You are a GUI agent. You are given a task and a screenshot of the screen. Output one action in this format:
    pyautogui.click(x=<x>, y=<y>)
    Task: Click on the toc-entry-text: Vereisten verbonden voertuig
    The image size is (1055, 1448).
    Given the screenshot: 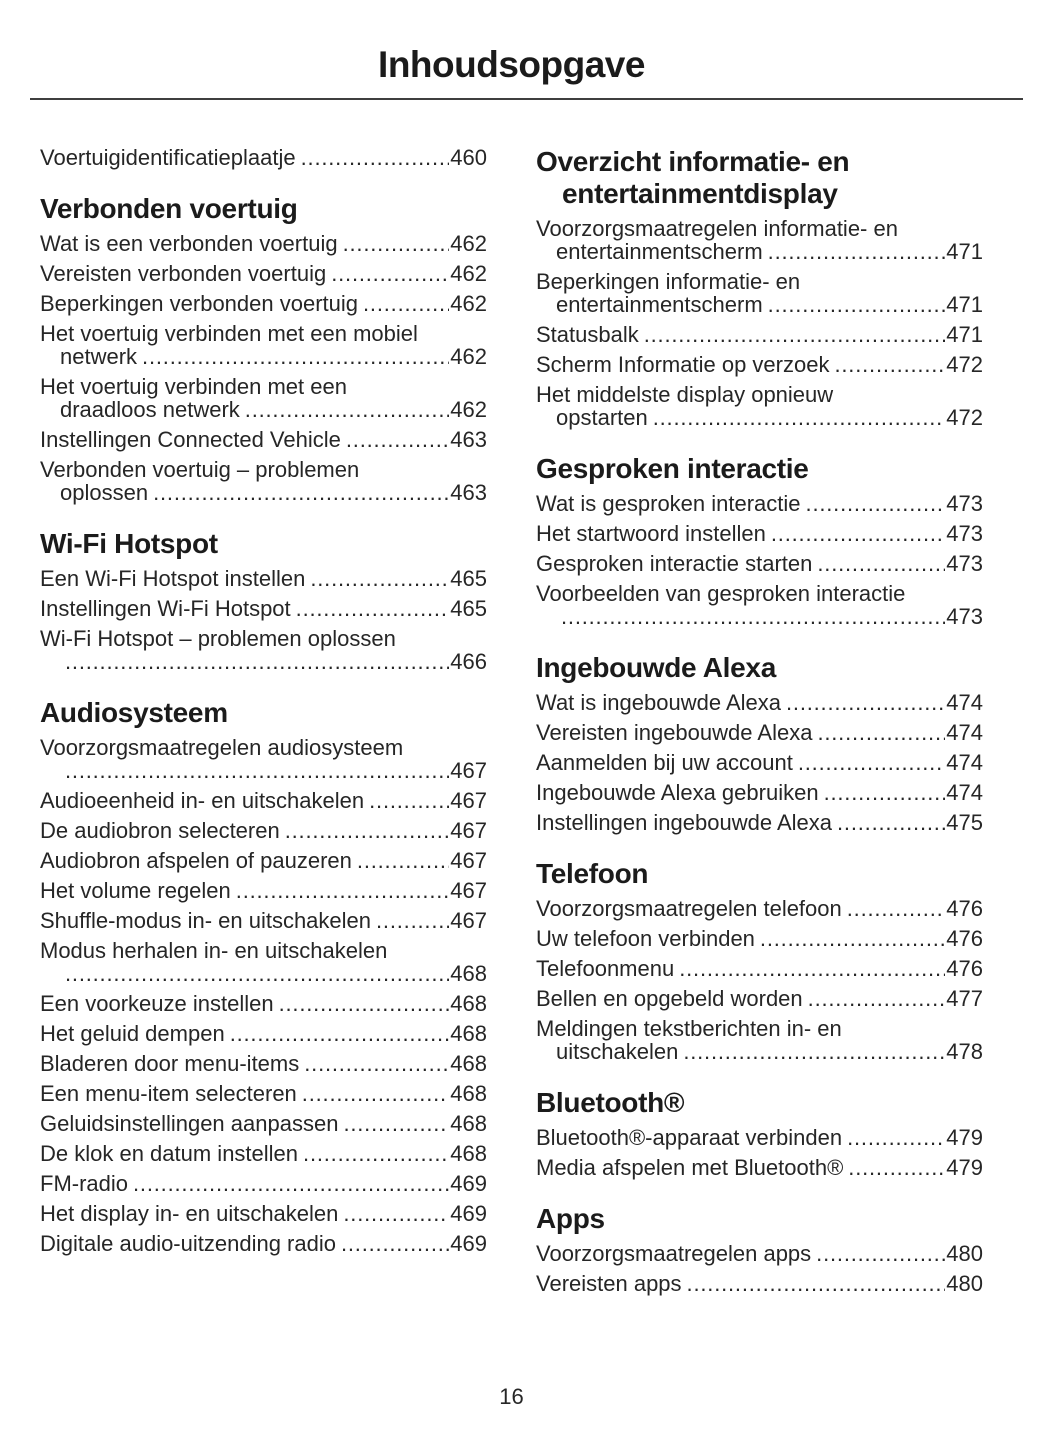 What is the action you would take?
    pyautogui.click(x=183, y=273)
    